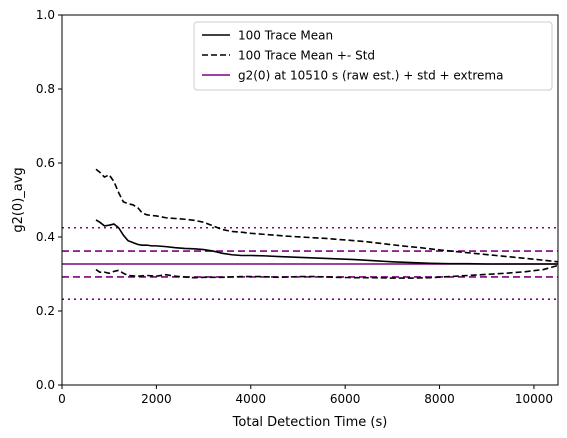  Describe the element at coordinates (45, 163) in the screenshot. I see `y-tick-label: 0.6` at that location.